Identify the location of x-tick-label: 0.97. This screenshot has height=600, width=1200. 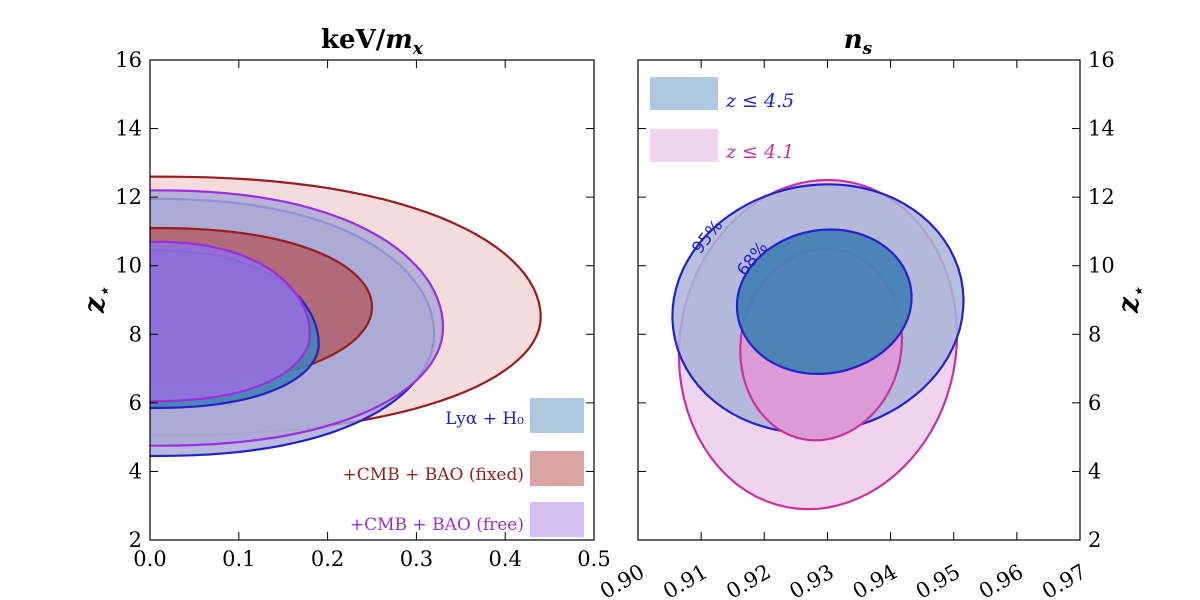
(1064, 580).